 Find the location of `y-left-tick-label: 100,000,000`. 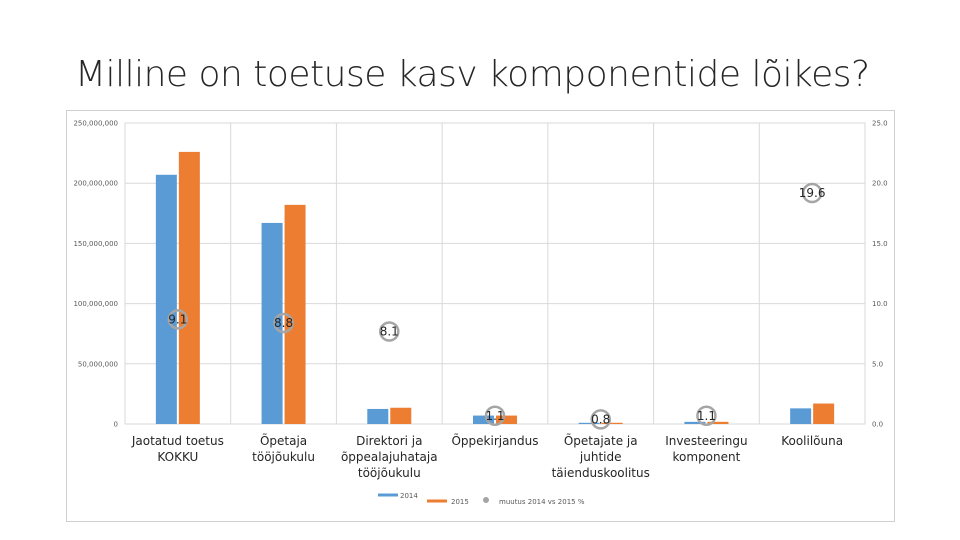

y-left-tick-label: 100,000,000 is located at coordinates (95, 304).